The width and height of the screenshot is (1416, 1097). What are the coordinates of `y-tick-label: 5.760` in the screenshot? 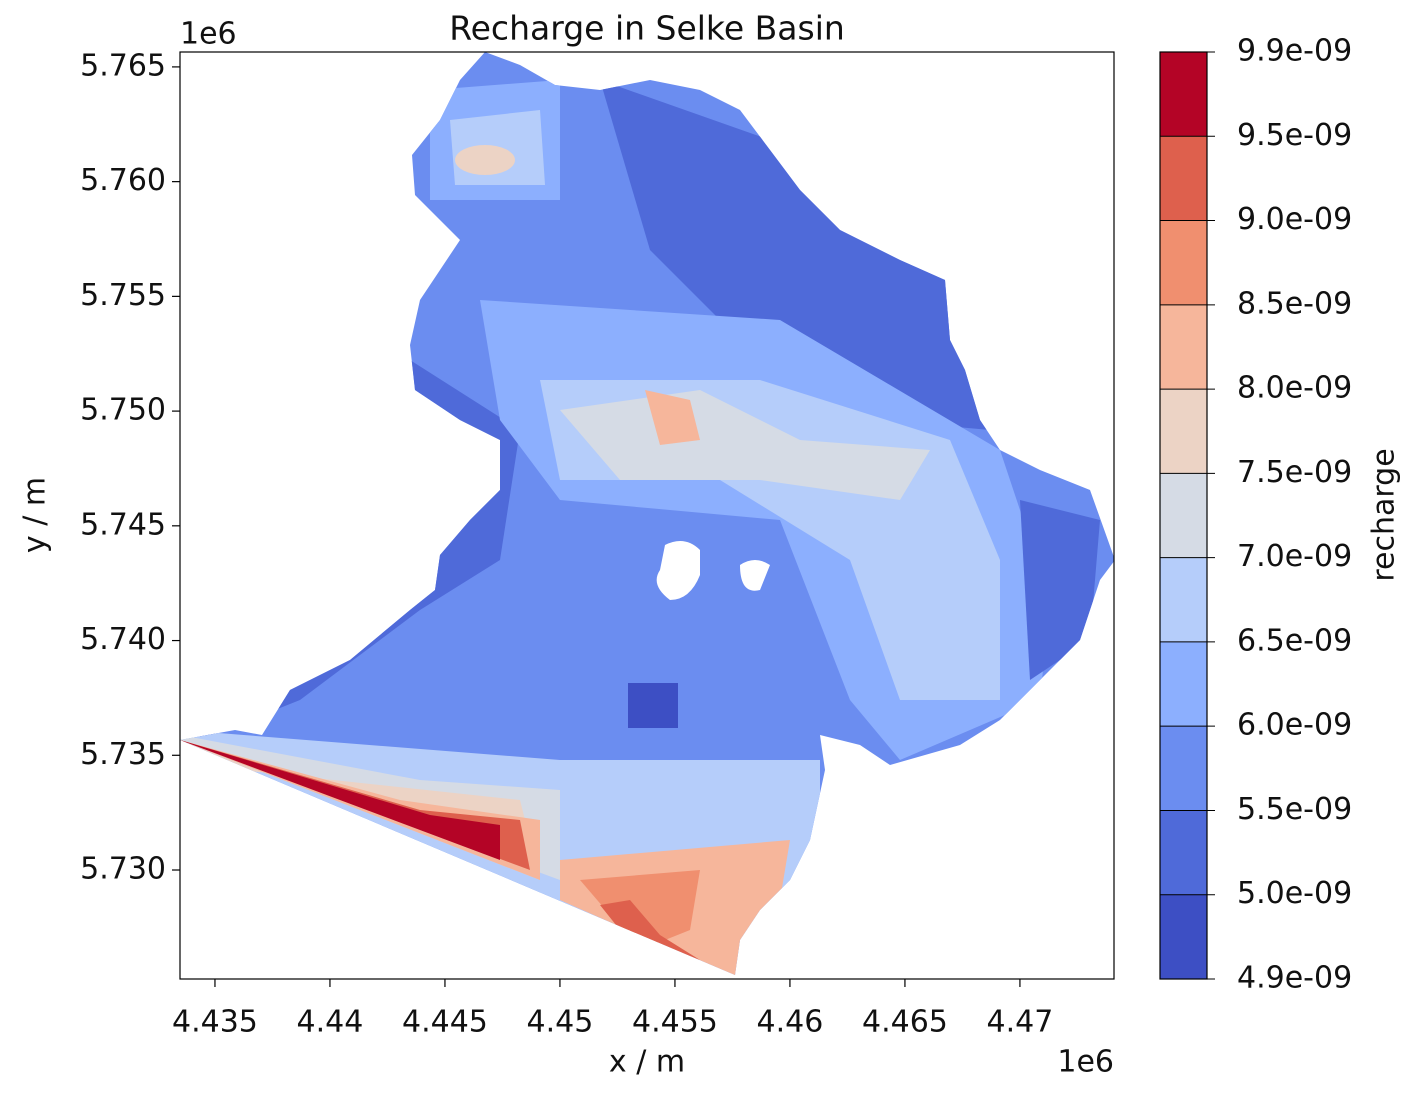 It's located at (123, 180).